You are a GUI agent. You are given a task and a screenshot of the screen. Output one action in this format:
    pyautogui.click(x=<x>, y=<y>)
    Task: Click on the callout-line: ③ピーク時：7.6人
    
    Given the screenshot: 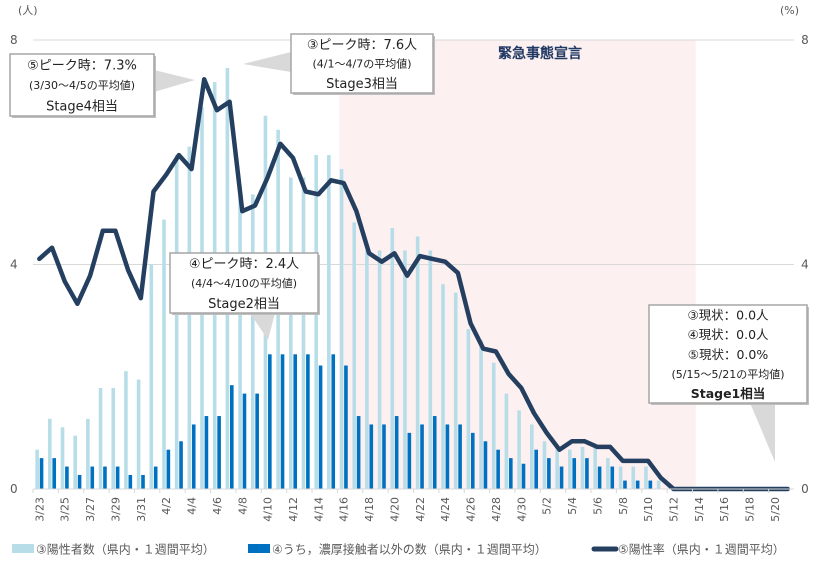 What is the action you would take?
    pyautogui.click(x=362, y=45)
    